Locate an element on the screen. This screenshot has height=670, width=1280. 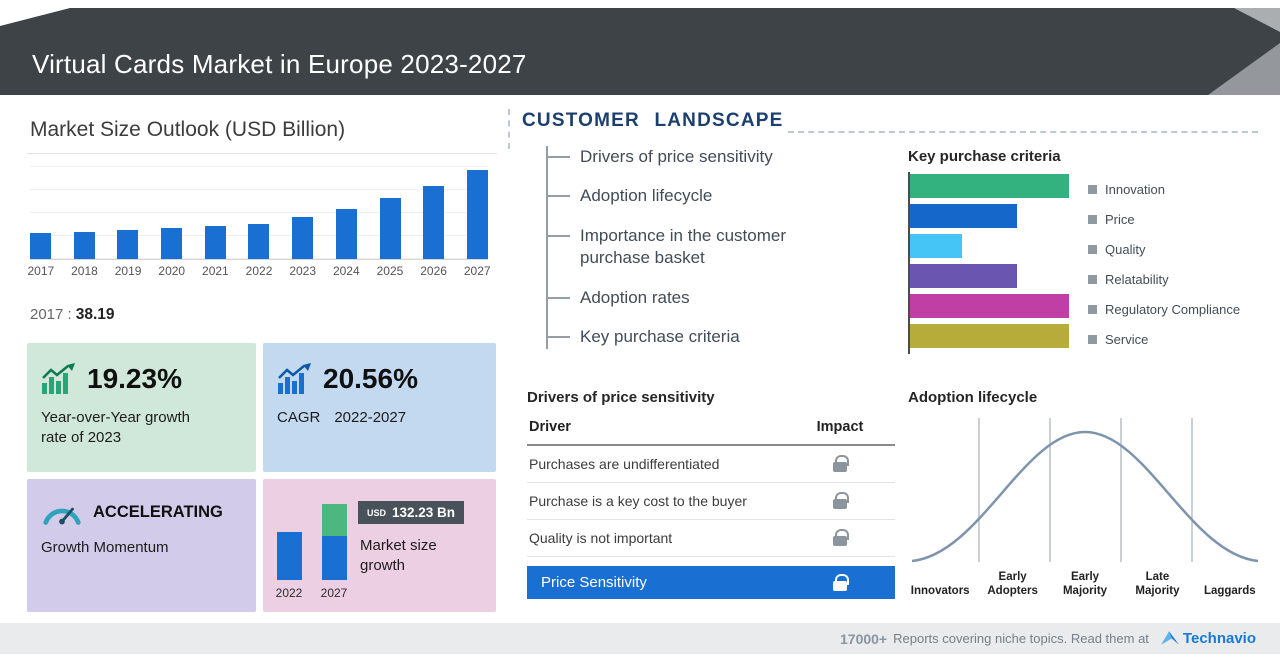
kpc-bar-price is located at coordinates (963, 216).